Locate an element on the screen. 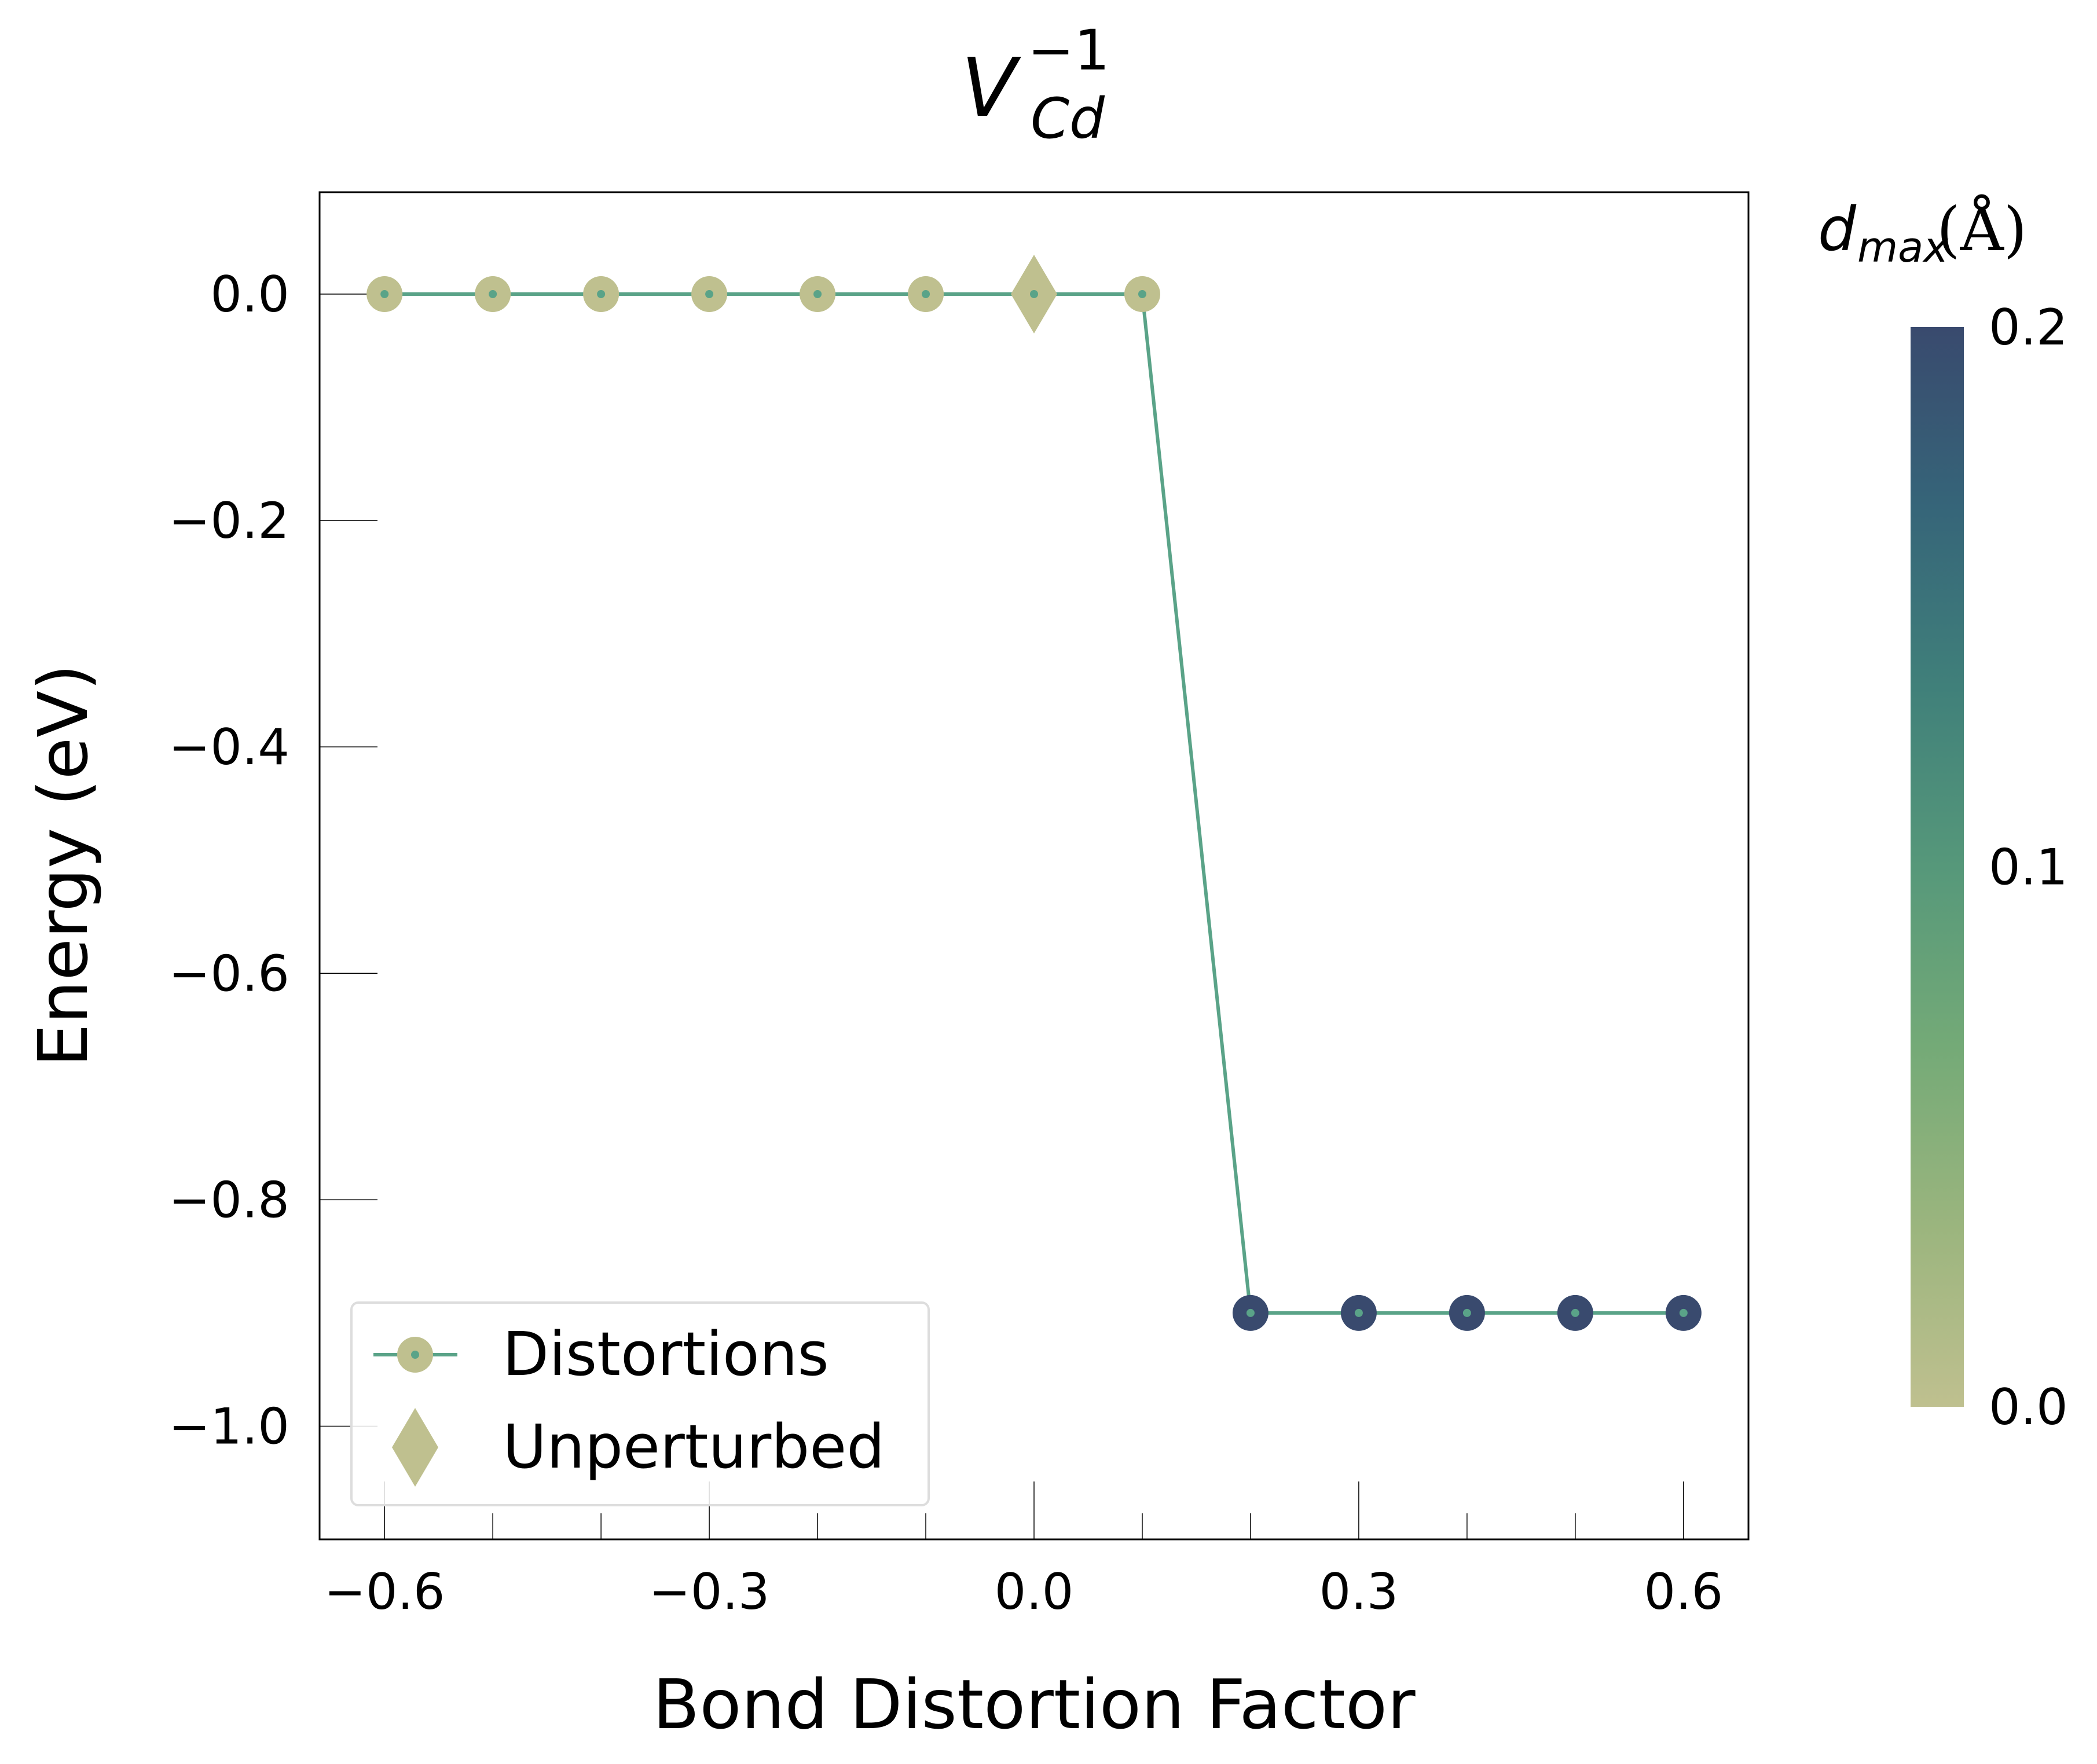  y-tick-label: −0.2 is located at coordinates (228, 521).